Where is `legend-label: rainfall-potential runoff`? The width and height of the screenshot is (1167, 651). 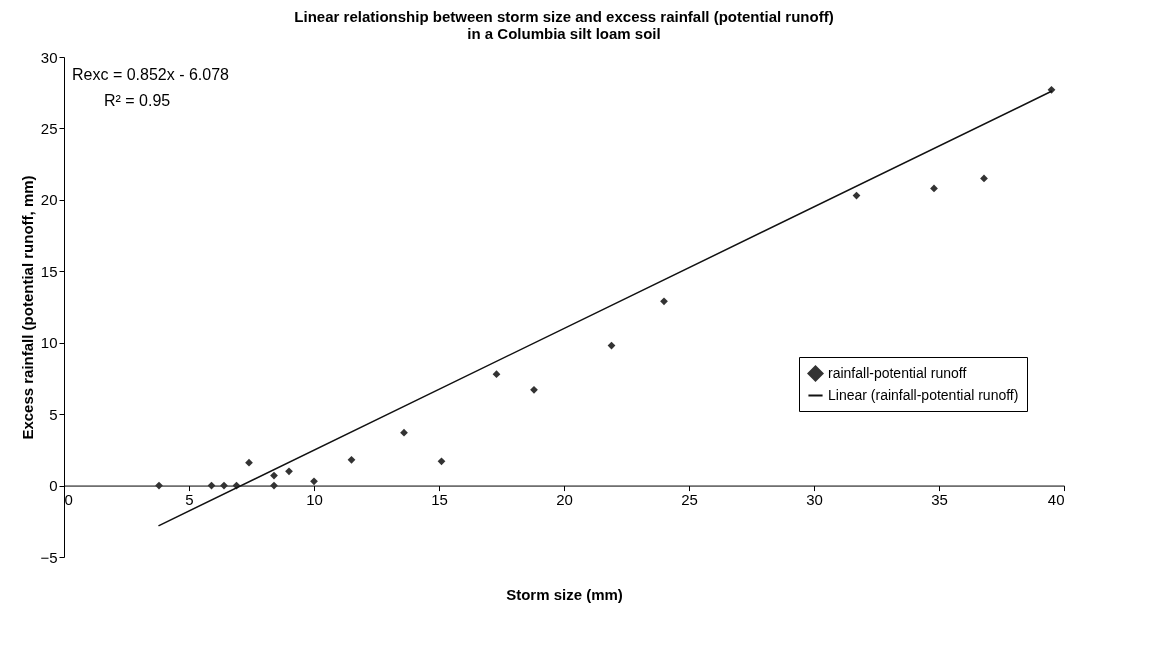 legend-label: rainfall-potential runoff is located at coordinates (897, 372).